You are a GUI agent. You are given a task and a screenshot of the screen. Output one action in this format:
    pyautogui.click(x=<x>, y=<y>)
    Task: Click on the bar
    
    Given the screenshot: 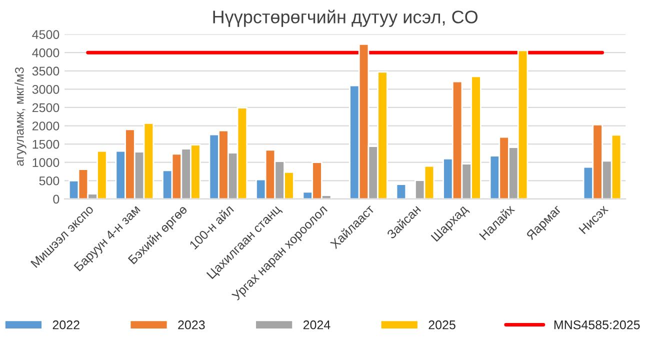 What is the action you would take?
    pyautogui.click(x=401, y=191)
    